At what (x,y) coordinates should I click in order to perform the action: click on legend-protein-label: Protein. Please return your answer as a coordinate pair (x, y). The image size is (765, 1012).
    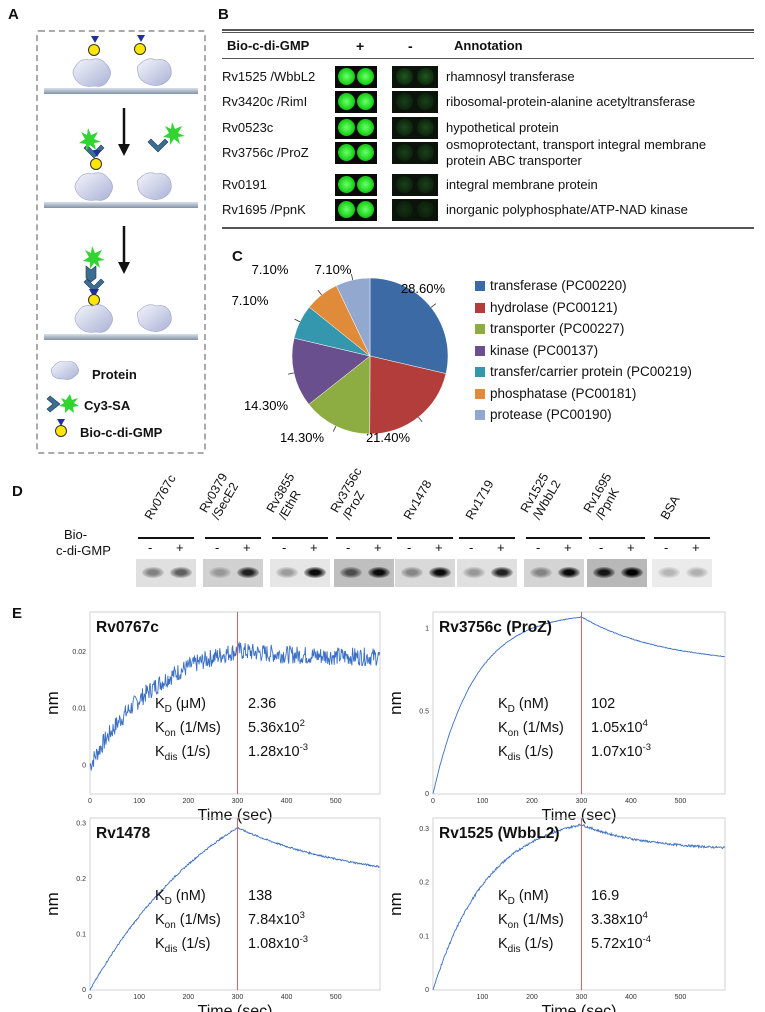
    Looking at the image, I should click on (114, 374).